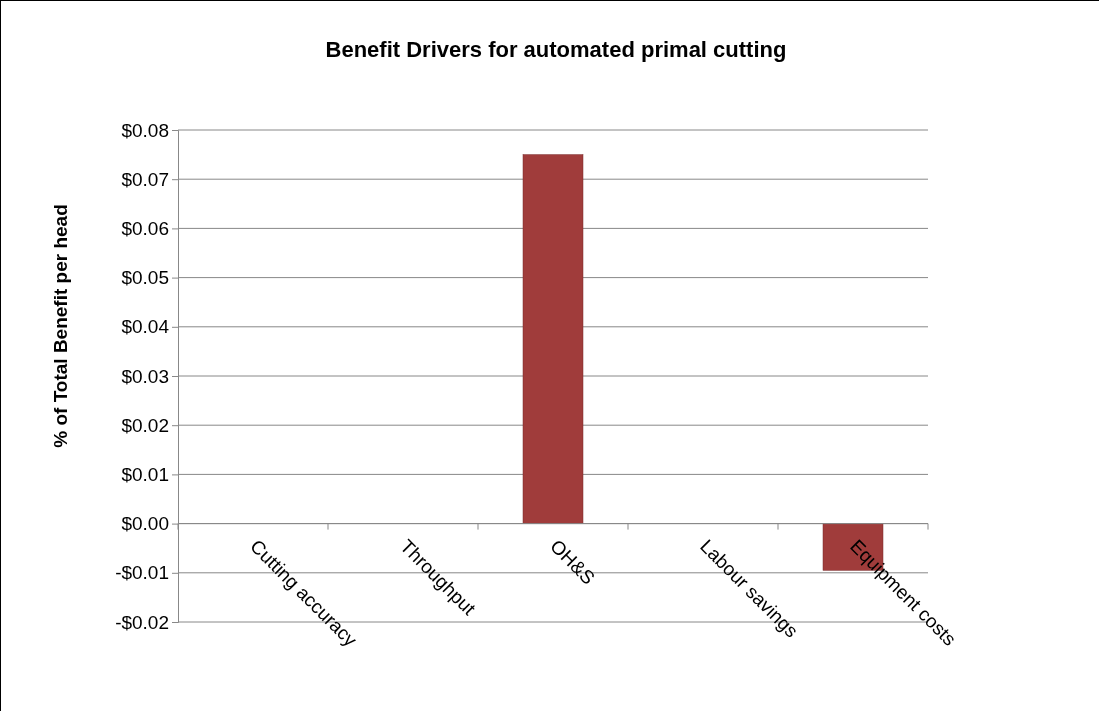 The height and width of the screenshot is (711, 1099). What do you see at coordinates (145, 474) in the screenshot?
I see `y-tick-label: $0.01` at bounding box center [145, 474].